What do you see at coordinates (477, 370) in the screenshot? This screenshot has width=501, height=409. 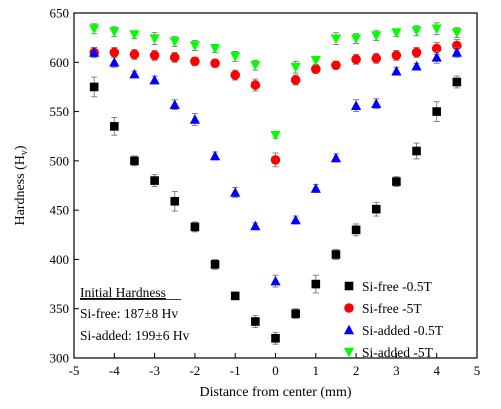 I see `x-tick-label: 5` at bounding box center [477, 370].